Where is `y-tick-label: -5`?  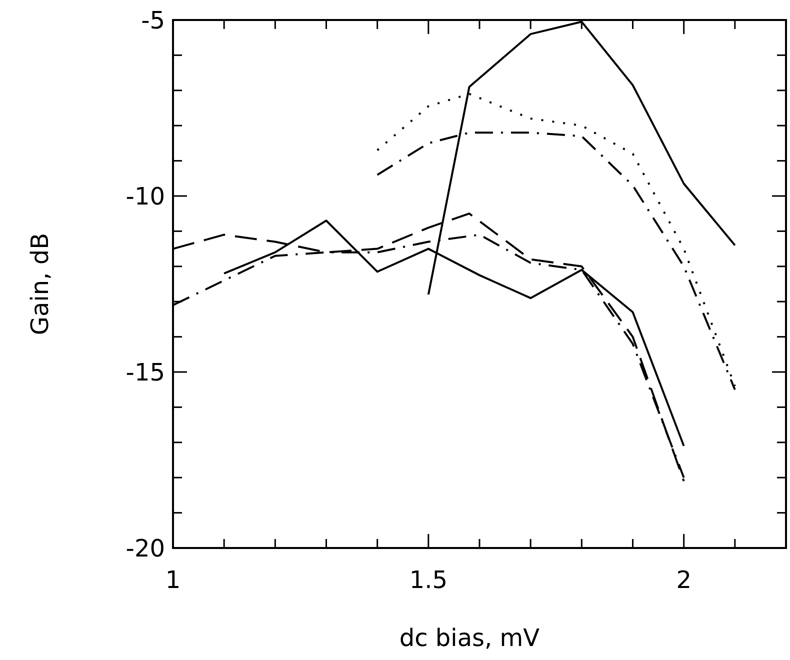 y-tick-label: -5 is located at coordinates (153, 20).